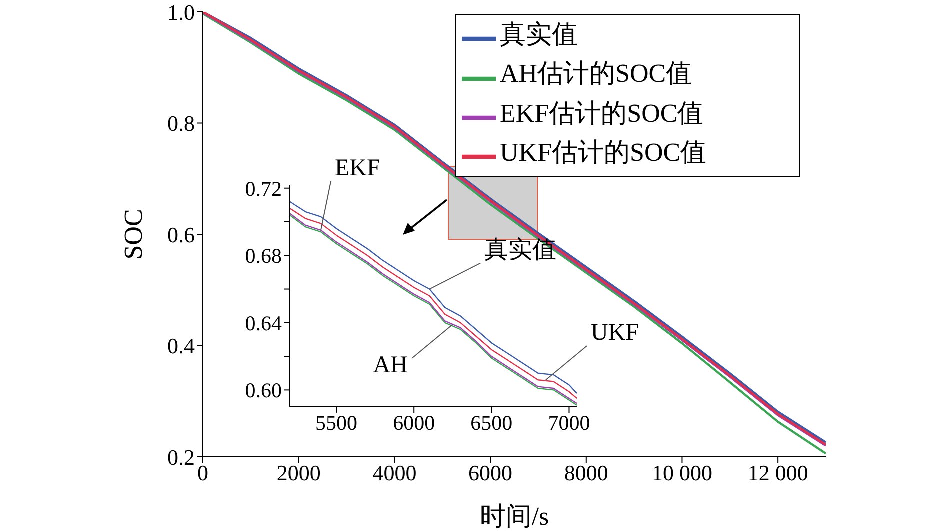 This screenshot has height=531, width=945. Describe the element at coordinates (181, 12) in the screenshot. I see `y-tick-label: 1.0` at that location.